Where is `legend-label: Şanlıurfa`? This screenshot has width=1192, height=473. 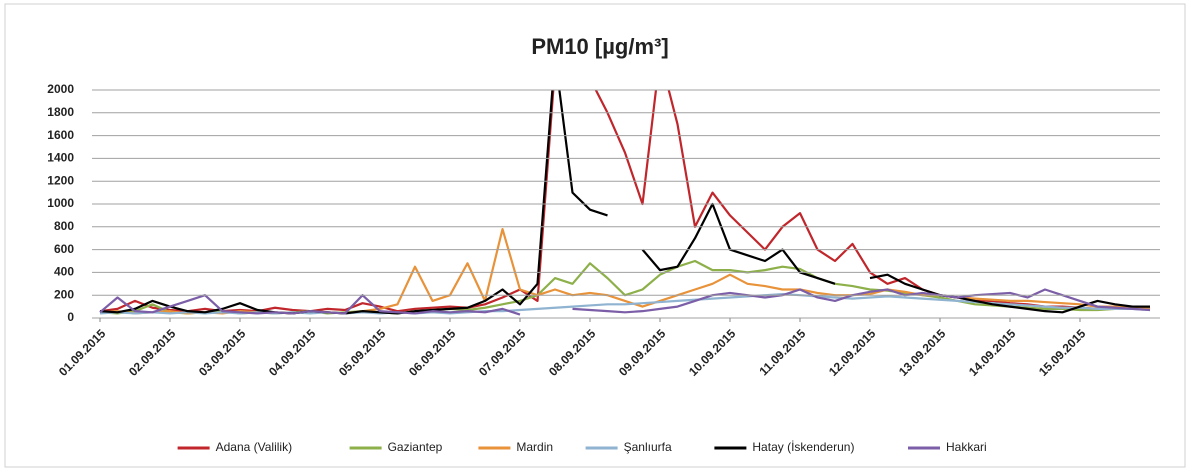
legend-label: Şanlıurfa is located at coordinates (648, 447).